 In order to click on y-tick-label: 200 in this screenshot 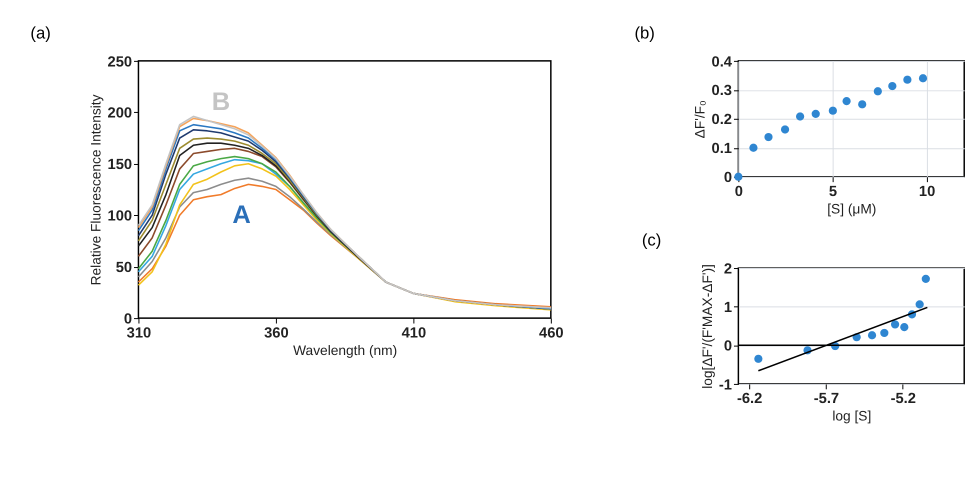, I will do `click(120, 114)`.